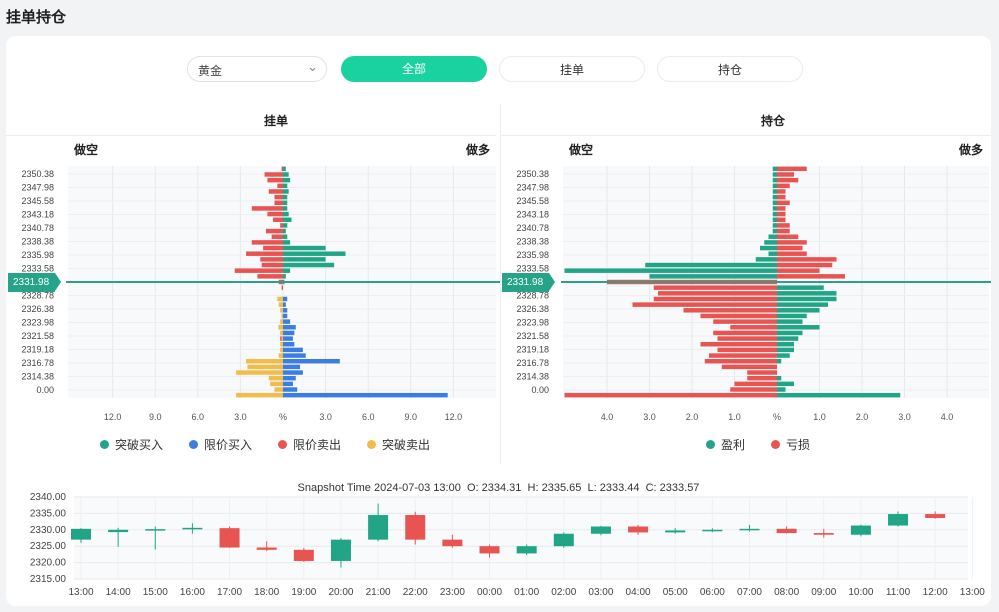 The image size is (999, 612). Describe the element at coordinates (454, 417) in the screenshot. I see `x-tick-label: 12.0` at that location.